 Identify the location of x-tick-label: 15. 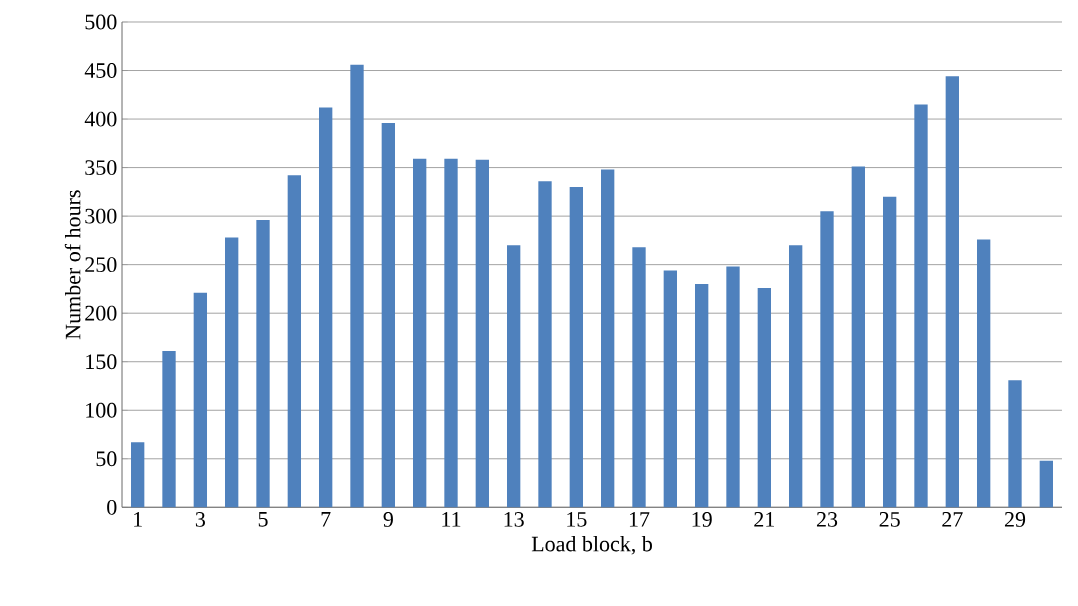
(577, 519).